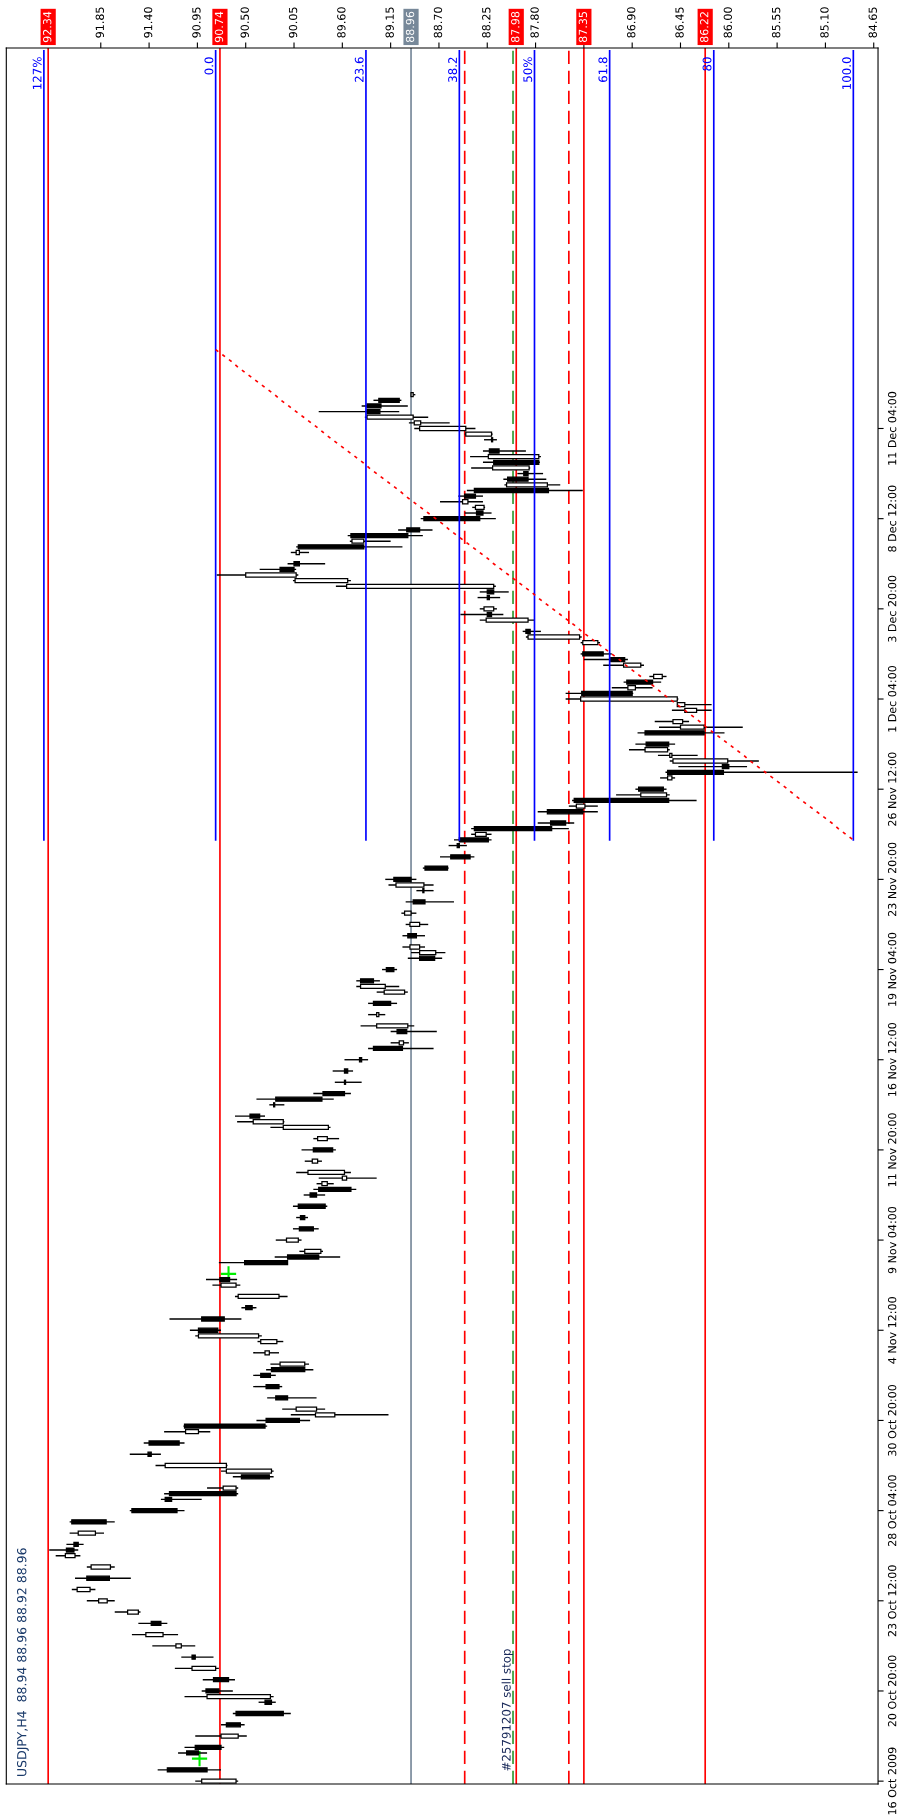  What do you see at coordinates (892, 1691) in the screenshot?
I see `y-tick-label: 20 Oct 20:00` at bounding box center [892, 1691].